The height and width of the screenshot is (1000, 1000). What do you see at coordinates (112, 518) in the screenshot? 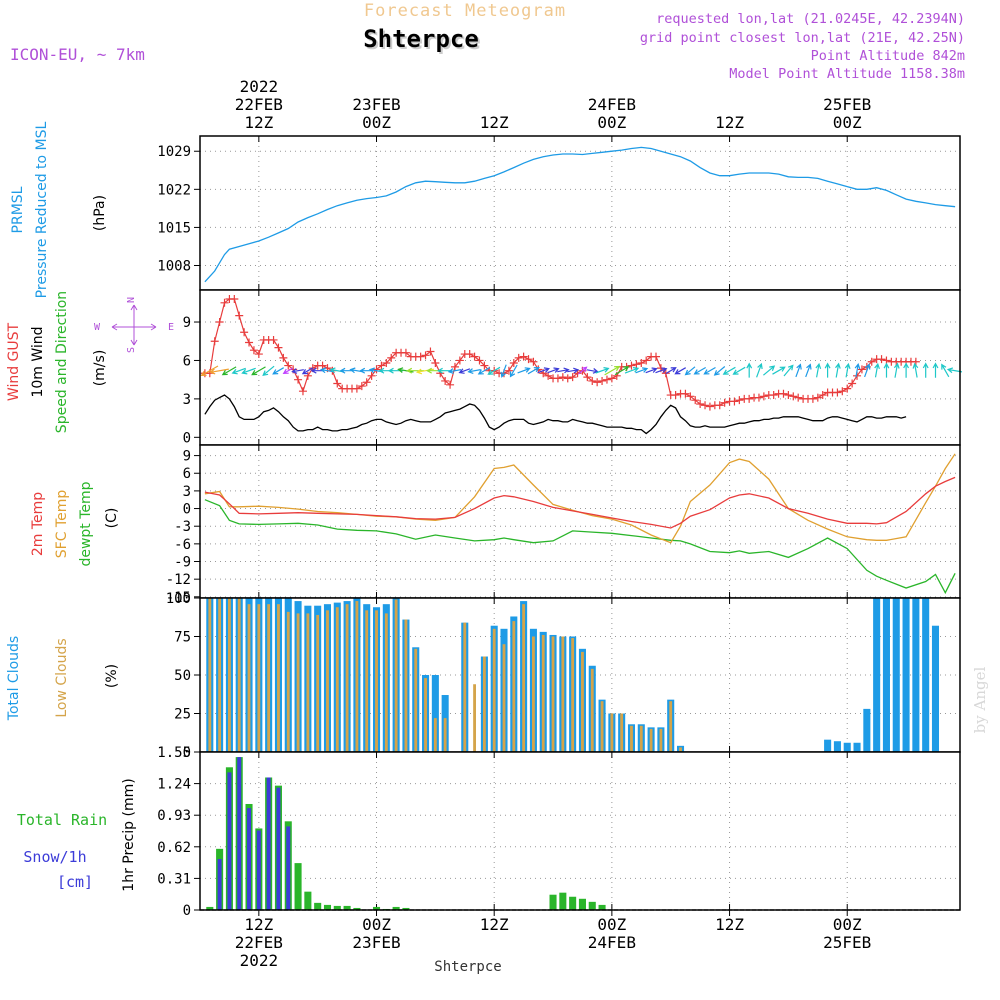
I see `panel-unit-label: (C)` at bounding box center [112, 518].